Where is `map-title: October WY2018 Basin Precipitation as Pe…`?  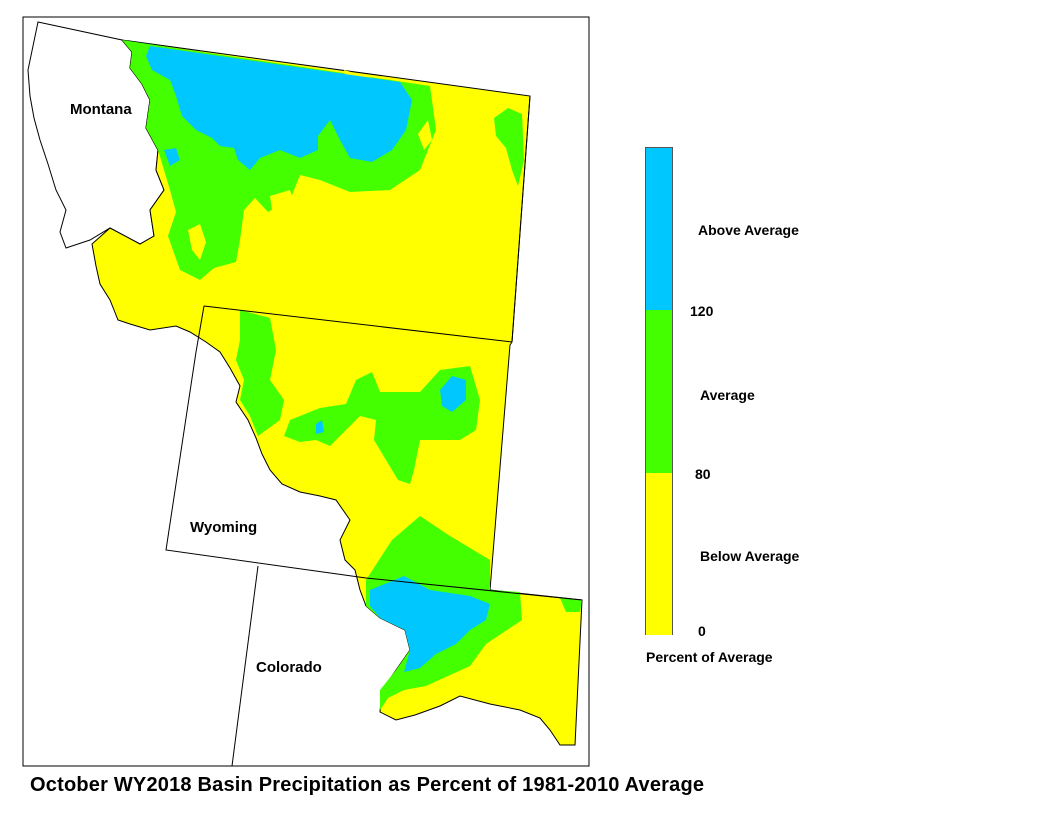 map-title: October WY2018 Basin Precipitation as Pe… is located at coordinates (367, 785).